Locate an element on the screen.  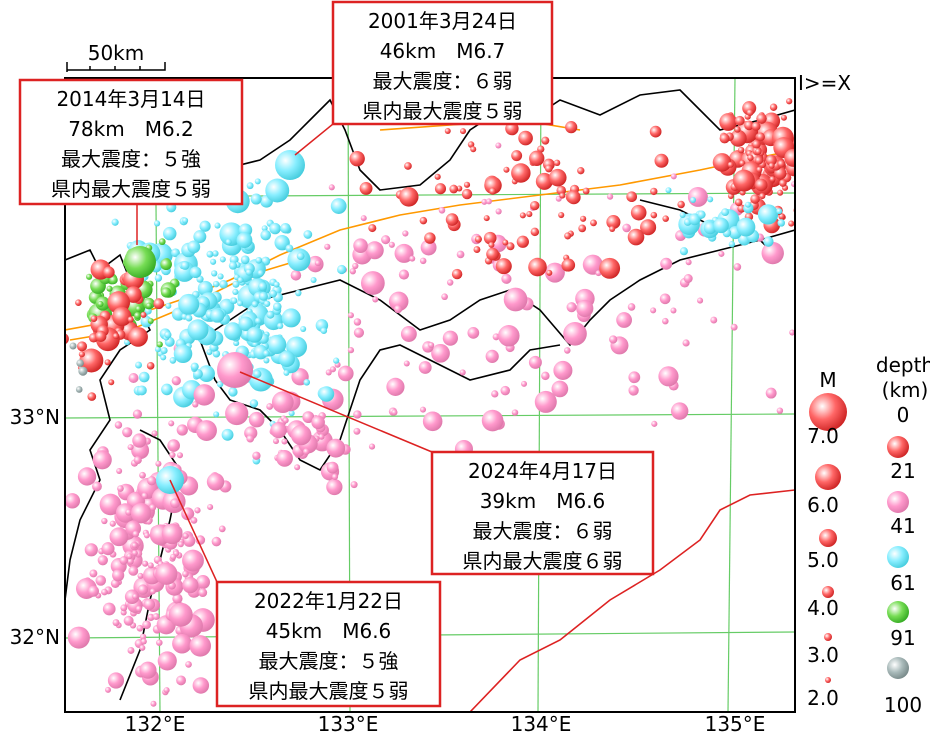
annotation-text: 最大震度：６弱 is located at coordinates (543, 531).